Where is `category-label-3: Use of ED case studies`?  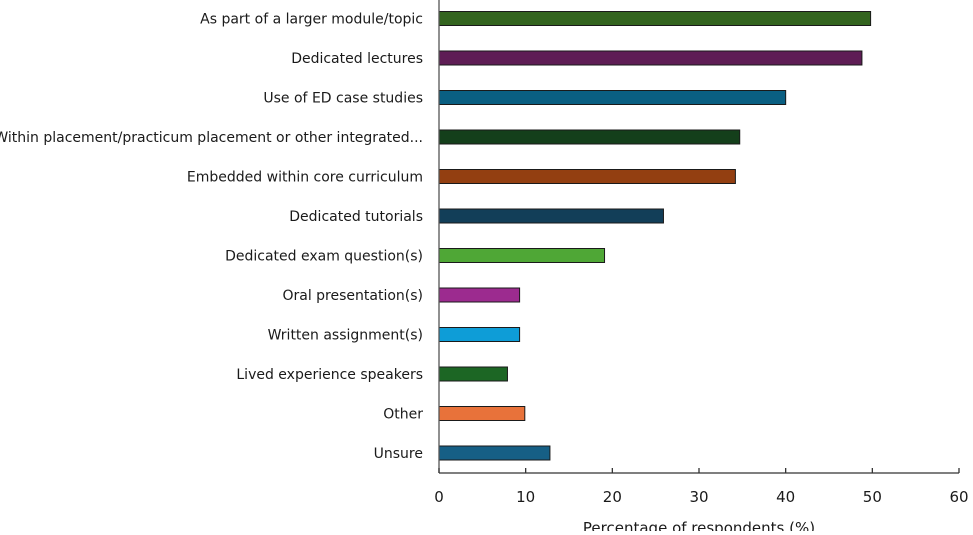 category-label-3: Use of ED case studies is located at coordinates (343, 99).